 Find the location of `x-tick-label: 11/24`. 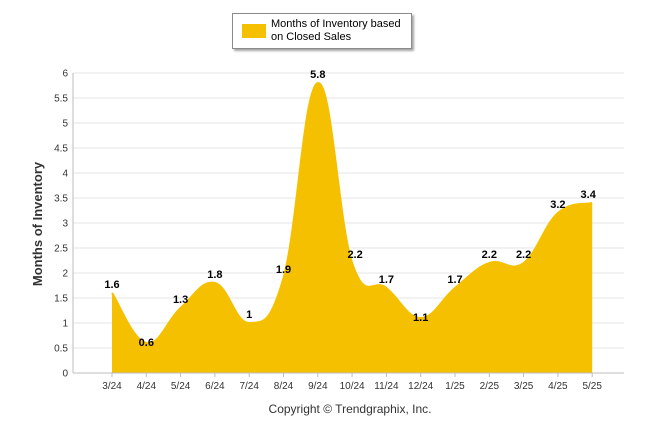

x-tick-label: 11/24 is located at coordinates (386, 386).